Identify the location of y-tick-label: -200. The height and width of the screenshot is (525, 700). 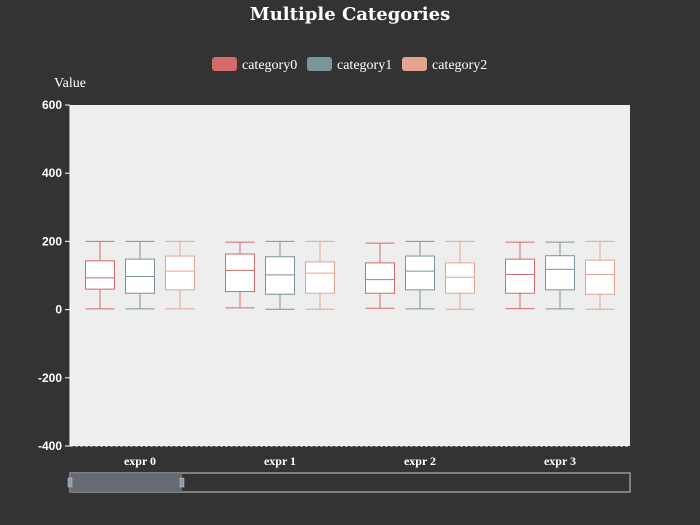
(50, 378).